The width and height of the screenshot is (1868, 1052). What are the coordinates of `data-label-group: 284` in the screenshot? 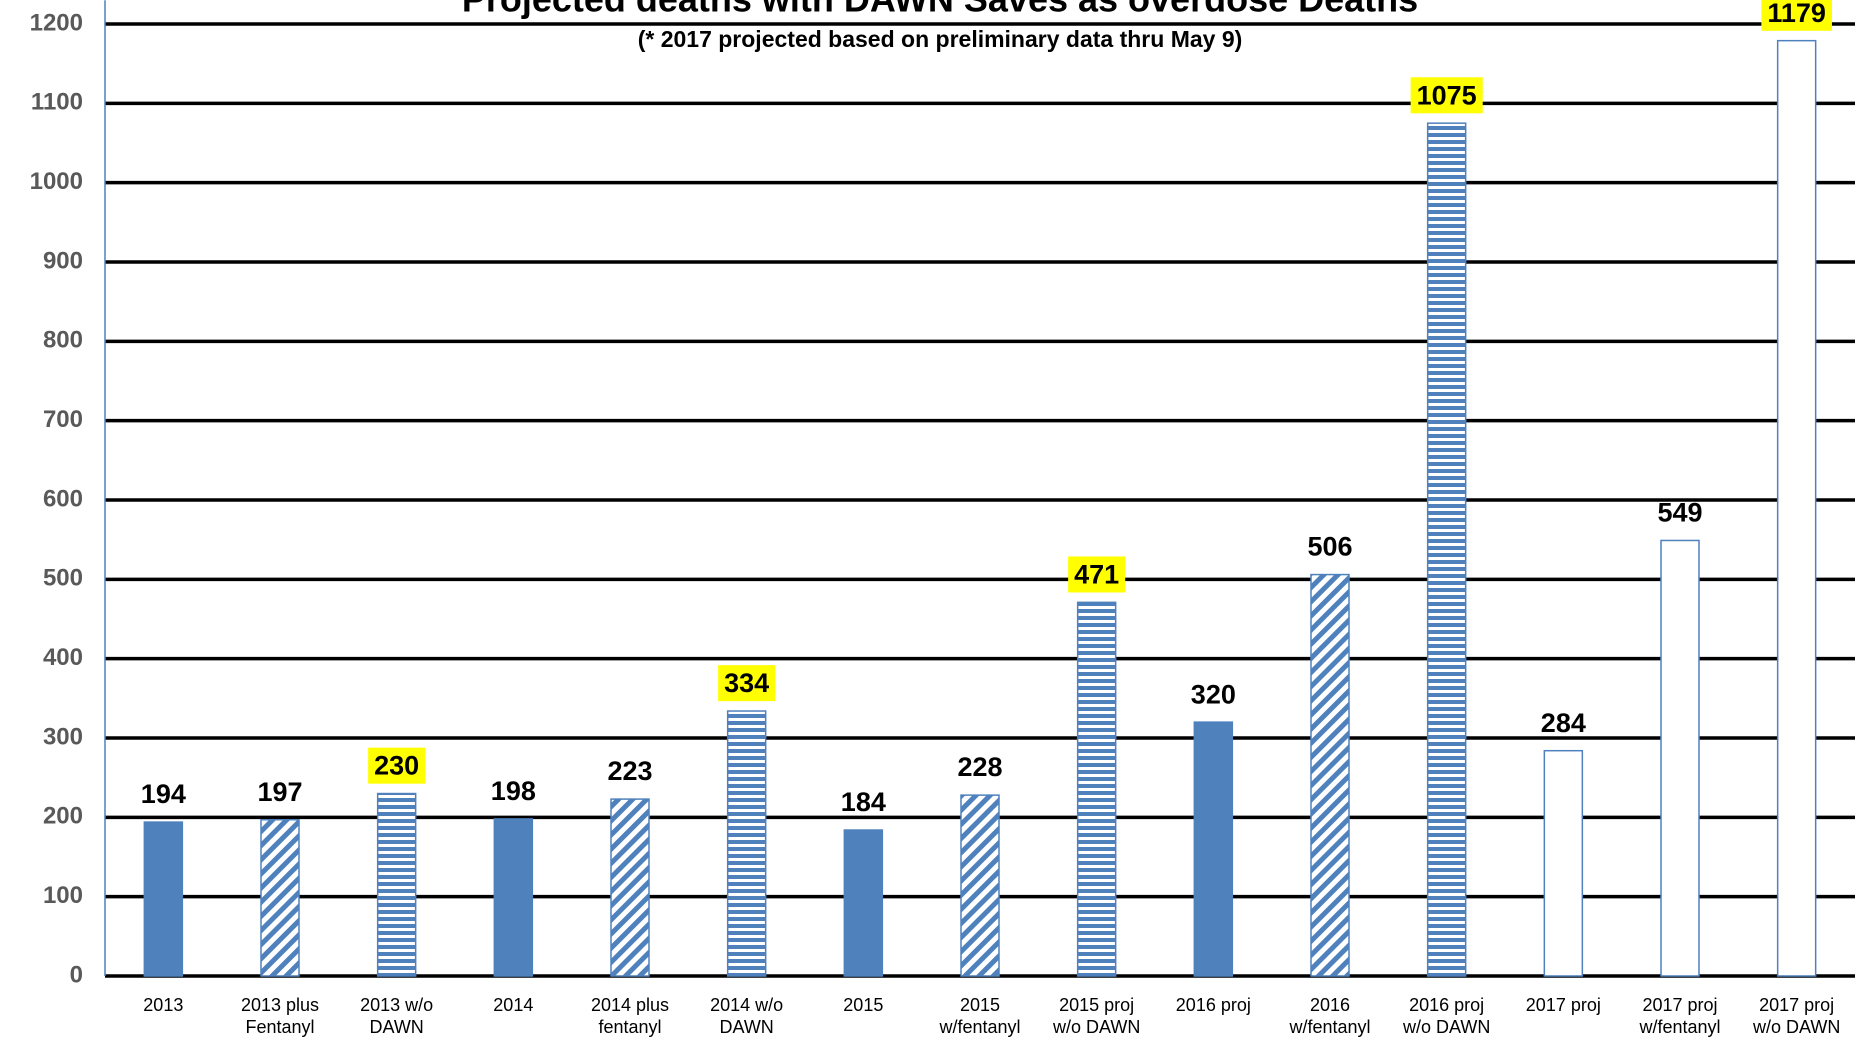 It's located at (1563, 723).